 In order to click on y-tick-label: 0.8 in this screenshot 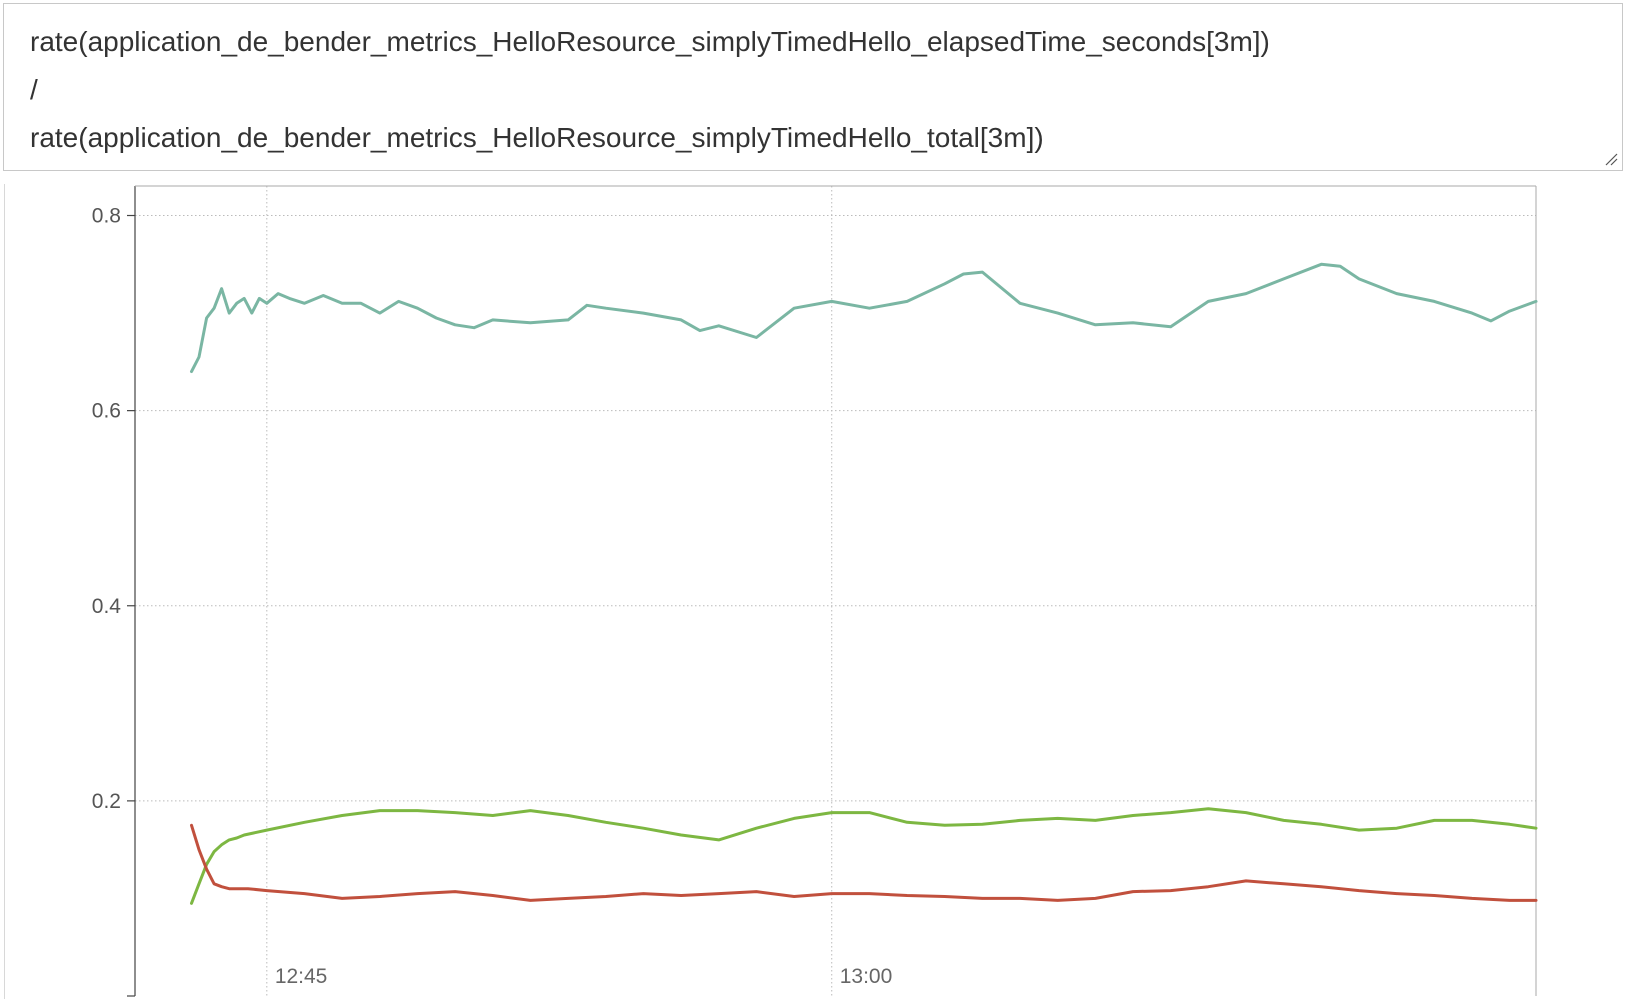, I will do `click(106, 216)`.